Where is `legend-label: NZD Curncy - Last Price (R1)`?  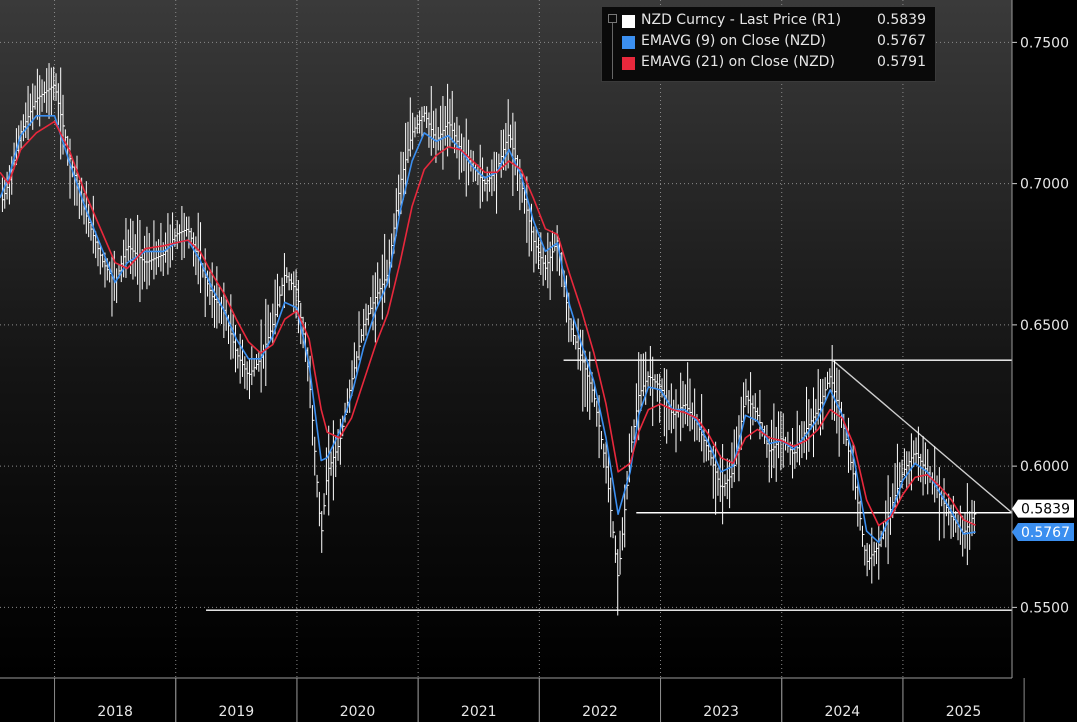
legend-label: NZD Curncy - Last Price (R1) is located at coordinates (741, 20).